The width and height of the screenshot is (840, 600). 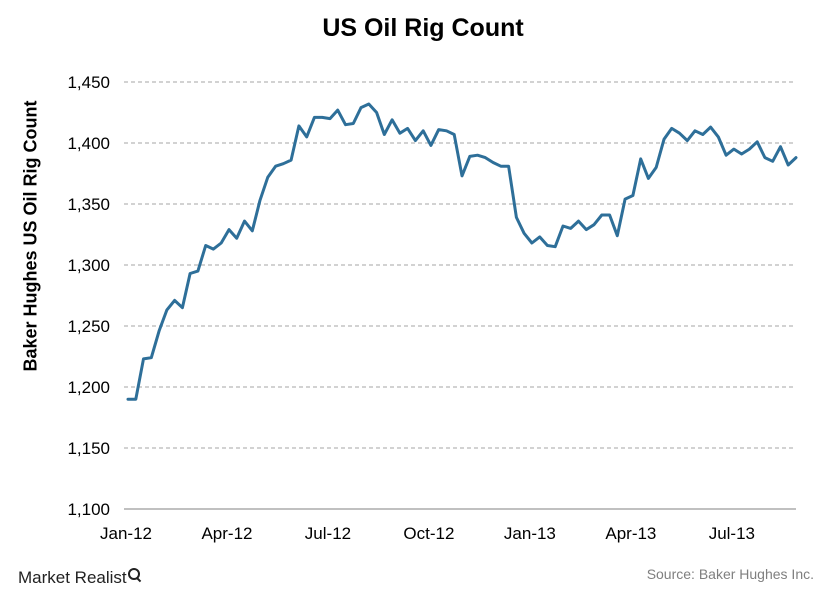 What do you see at coordinates (530, 533) in the screenshot?
I see `x-tick-label: Jan-13` at bounding box center [530, 533].